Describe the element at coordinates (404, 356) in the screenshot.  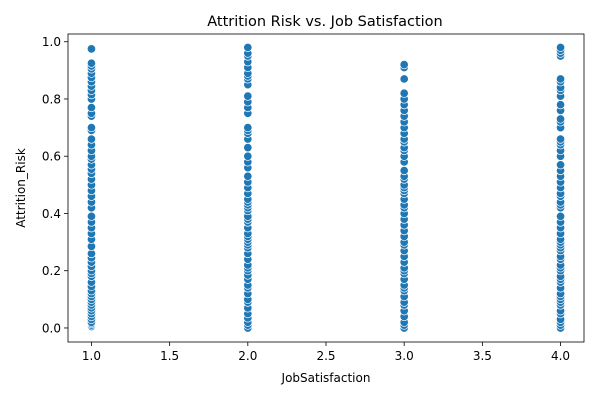
I see `x-tick-label: 3.0` at that location.